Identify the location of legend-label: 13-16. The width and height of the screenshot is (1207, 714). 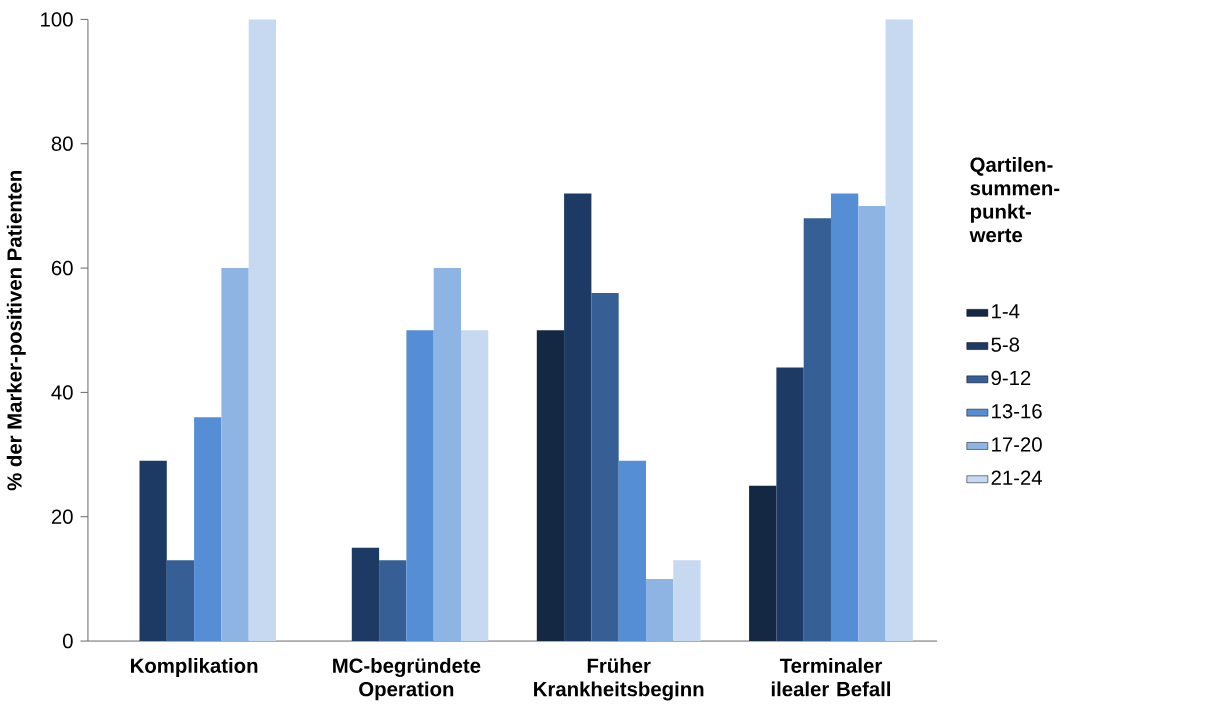
(1017, 411).